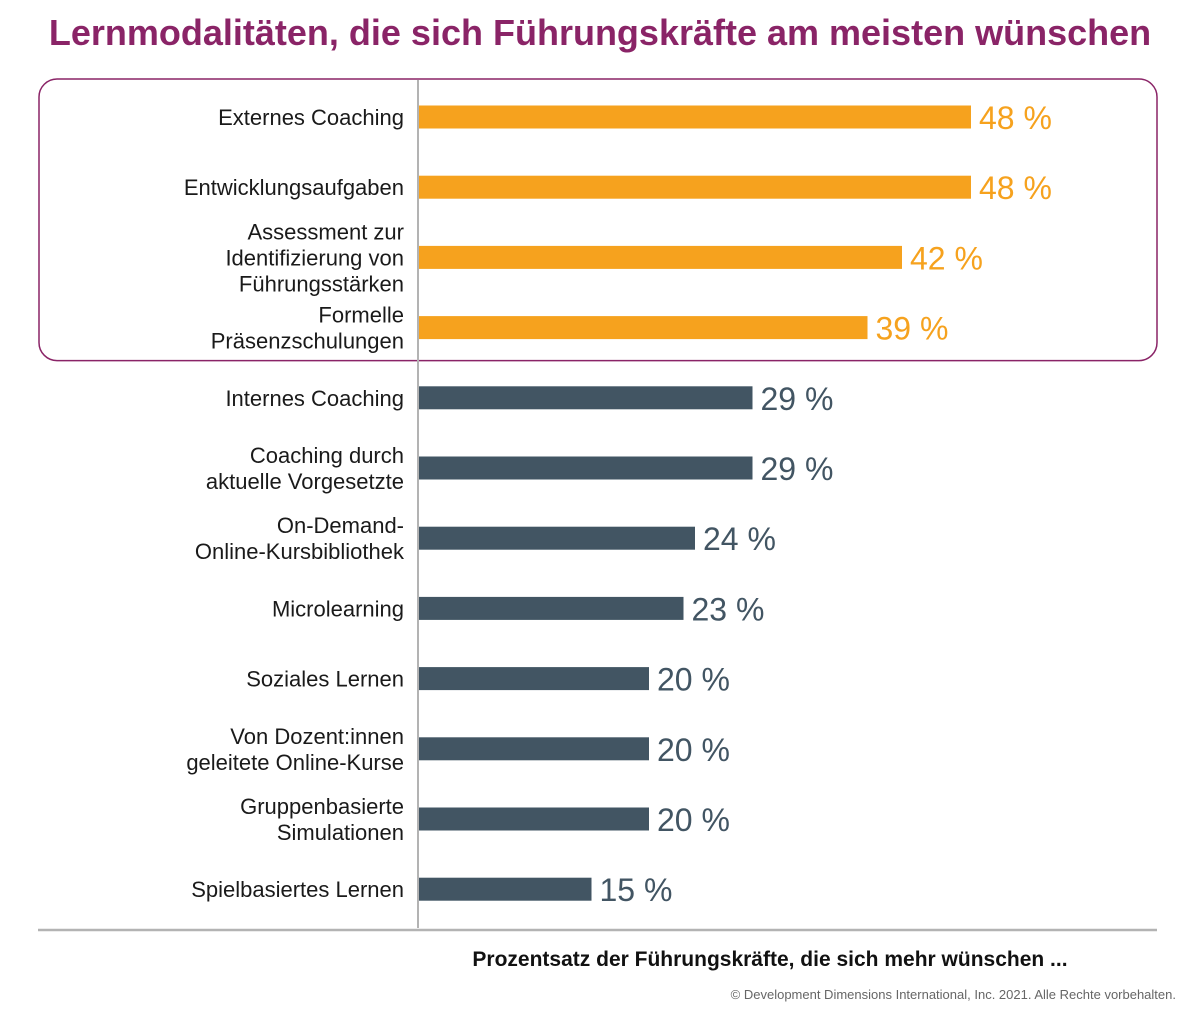  I want to click on tick-label: Führungsstärken, so click(321, 283).